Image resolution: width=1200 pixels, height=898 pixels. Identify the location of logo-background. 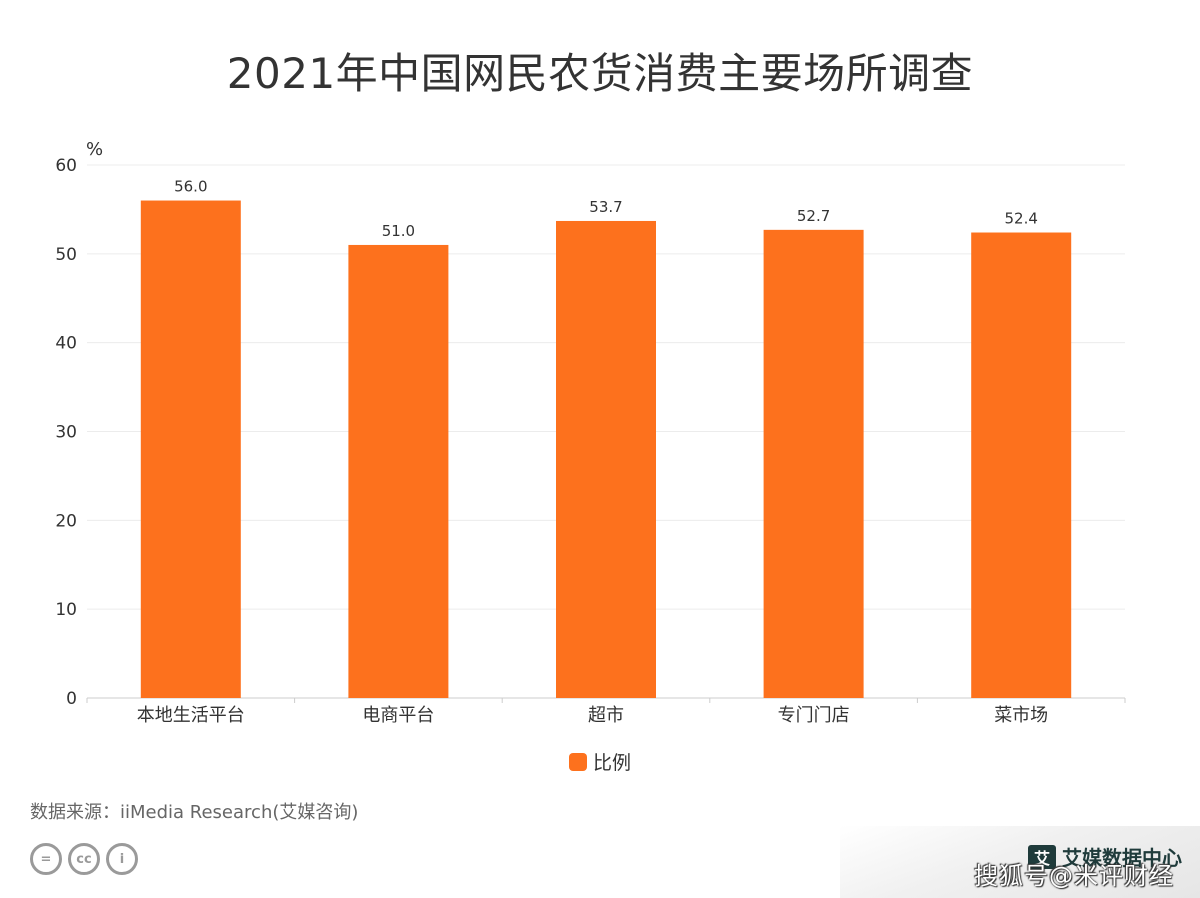
(1020, 862).